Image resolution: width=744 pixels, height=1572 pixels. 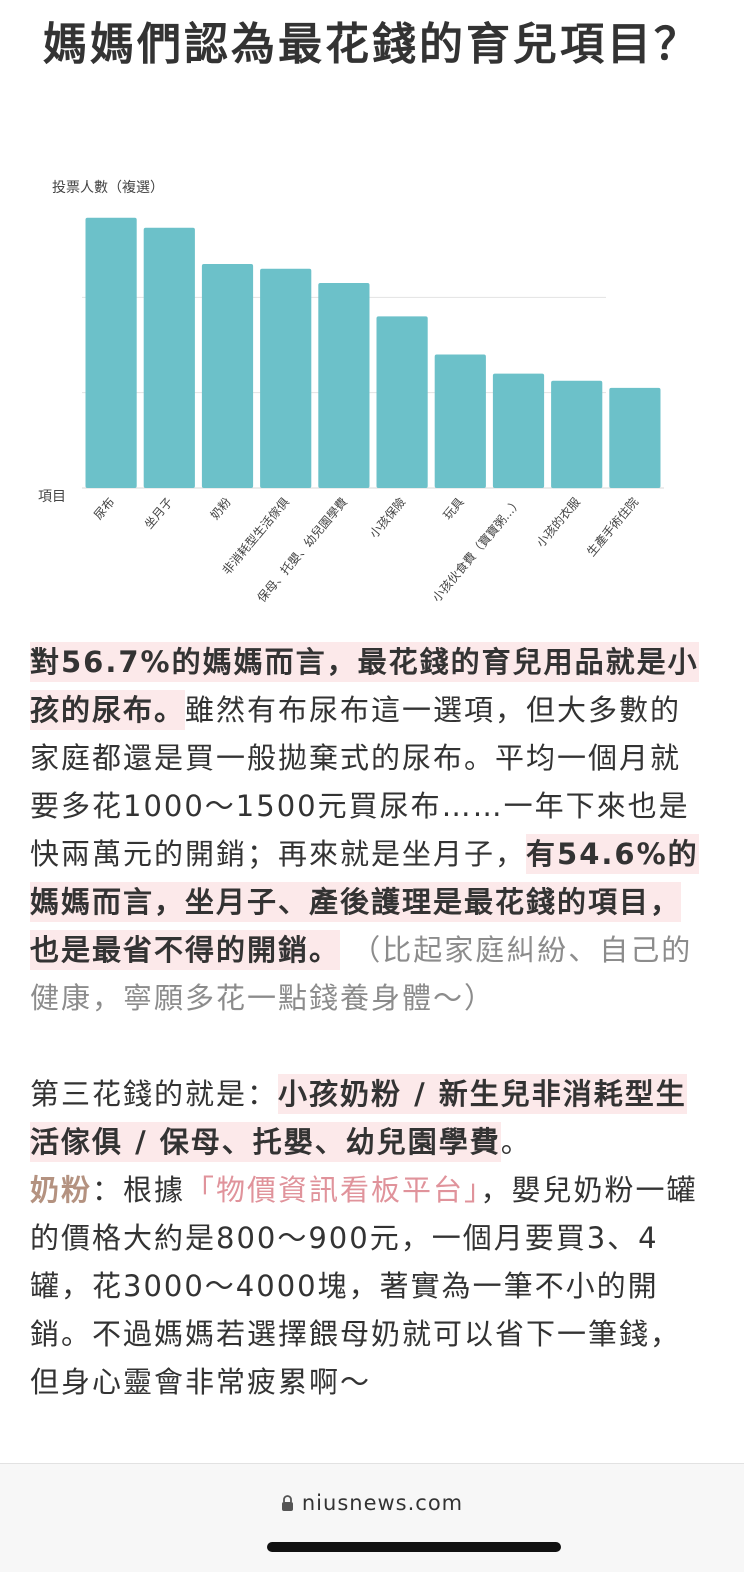 I want to click on tick-label-2: 奶粉, so click(x=221, y=508).